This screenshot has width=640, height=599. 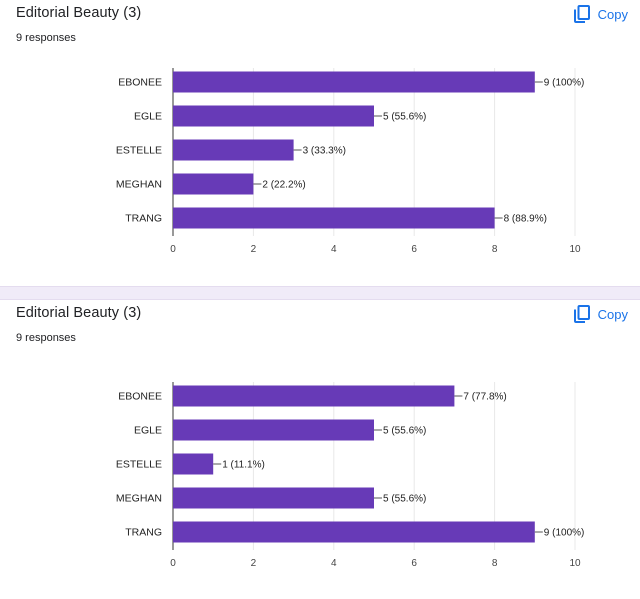 I want to click on card-separator, so click(x=320, y=293).